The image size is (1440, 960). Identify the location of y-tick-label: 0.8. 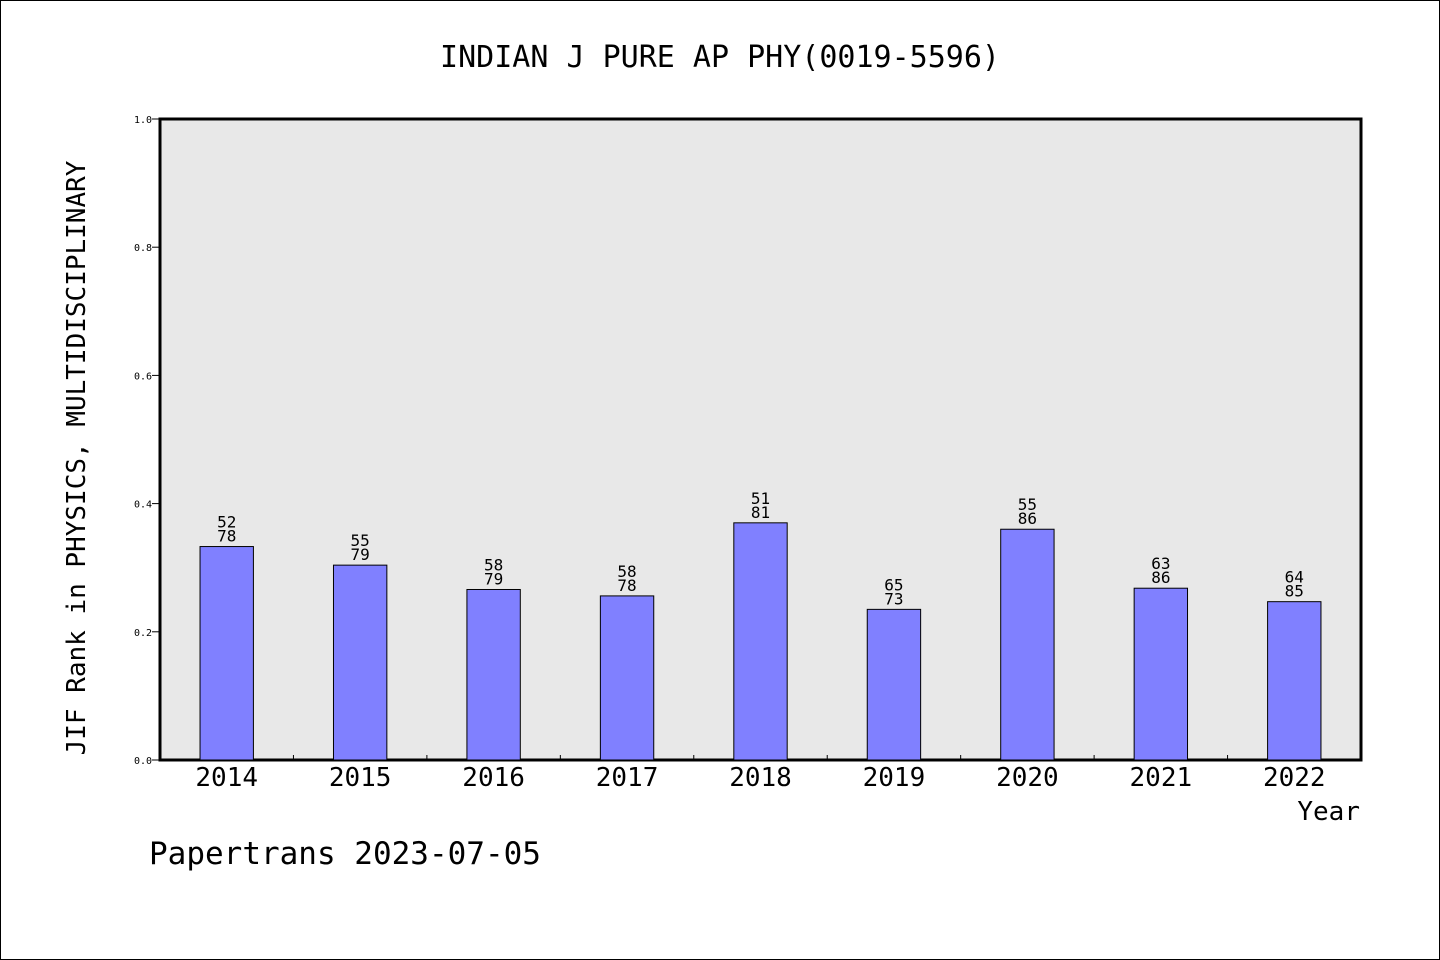
(143, 248).